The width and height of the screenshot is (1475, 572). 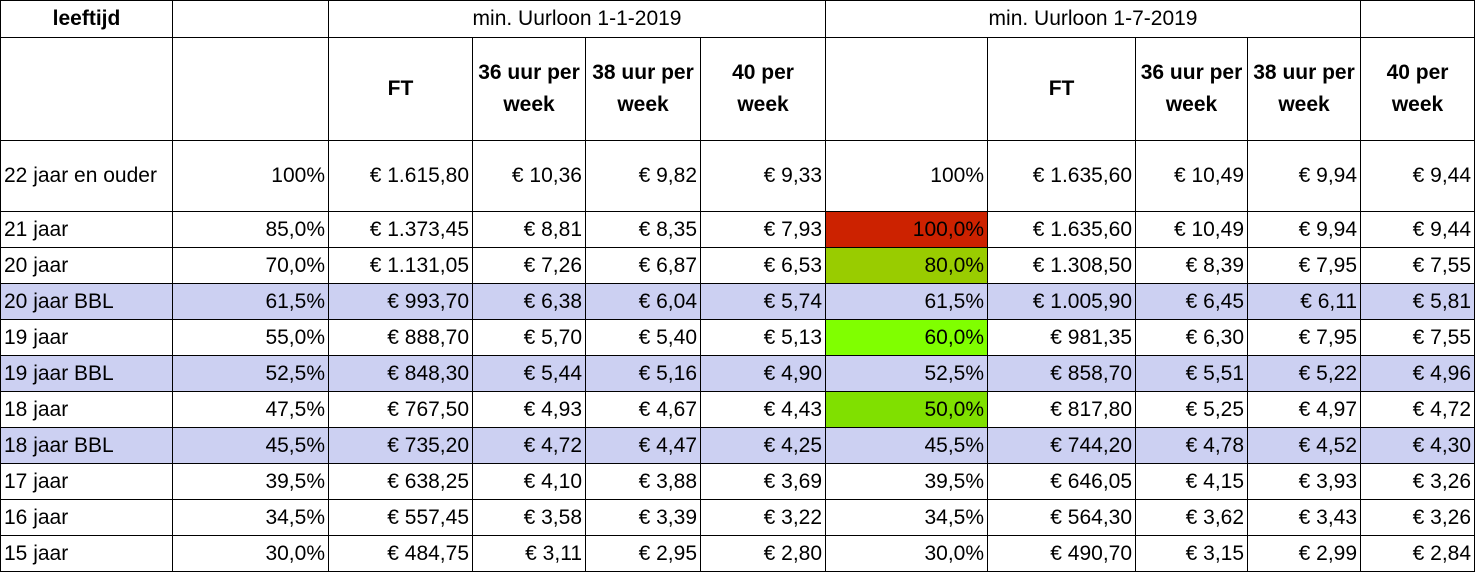 What do you see at coordinates (1192, 265) in the screenshot?
I see `wage-cell: € 8,39` at bounding box center [1192, 265].